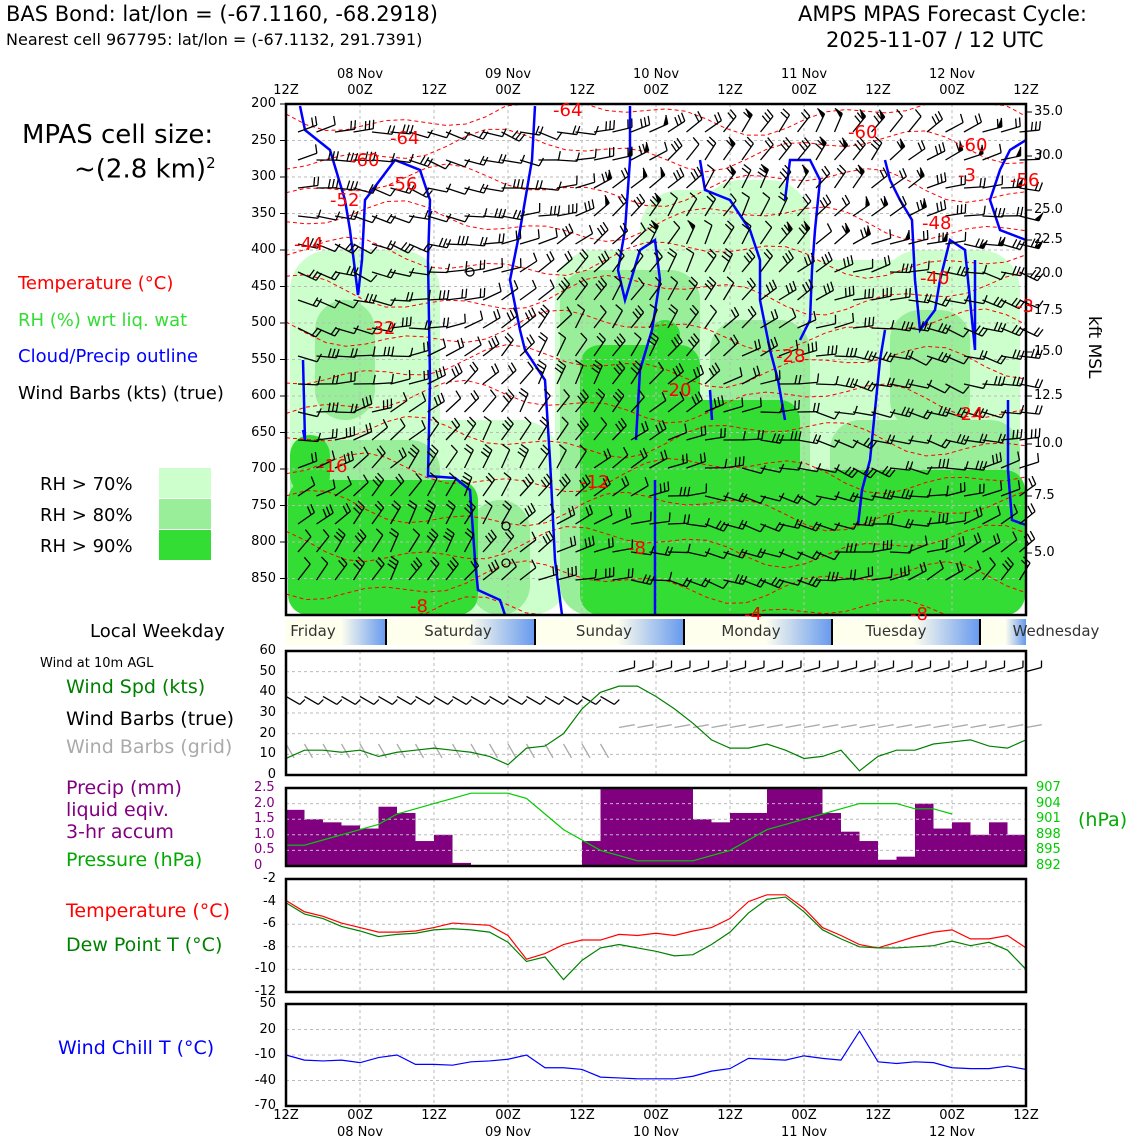  What do you see at coordinates (269, 946) in the screenshot?
I see `temp-ytick-label: -8` at bounding box center [269, 946].